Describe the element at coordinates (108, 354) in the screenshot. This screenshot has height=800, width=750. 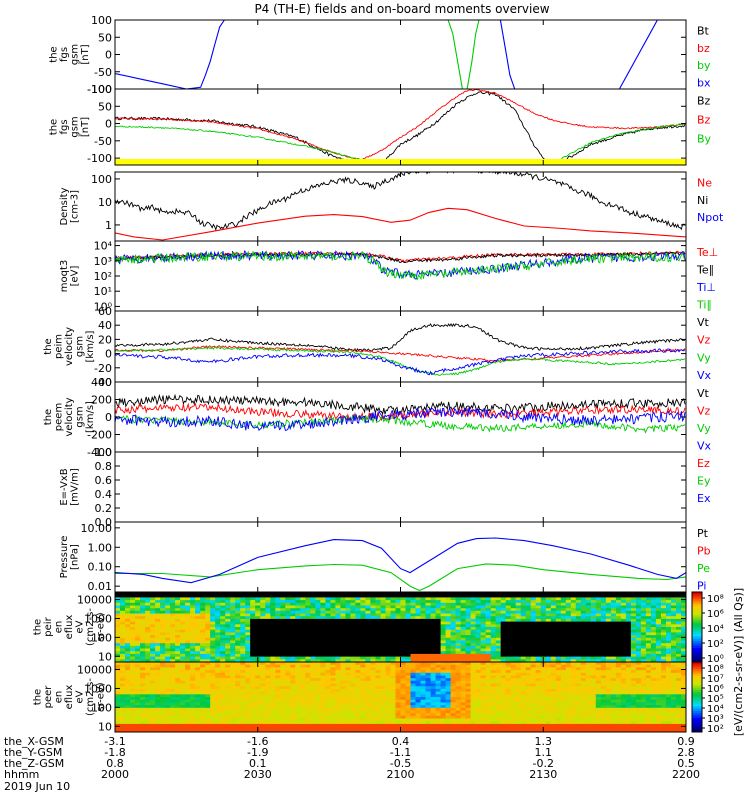
I see `y-tick-label: 0` at that location.